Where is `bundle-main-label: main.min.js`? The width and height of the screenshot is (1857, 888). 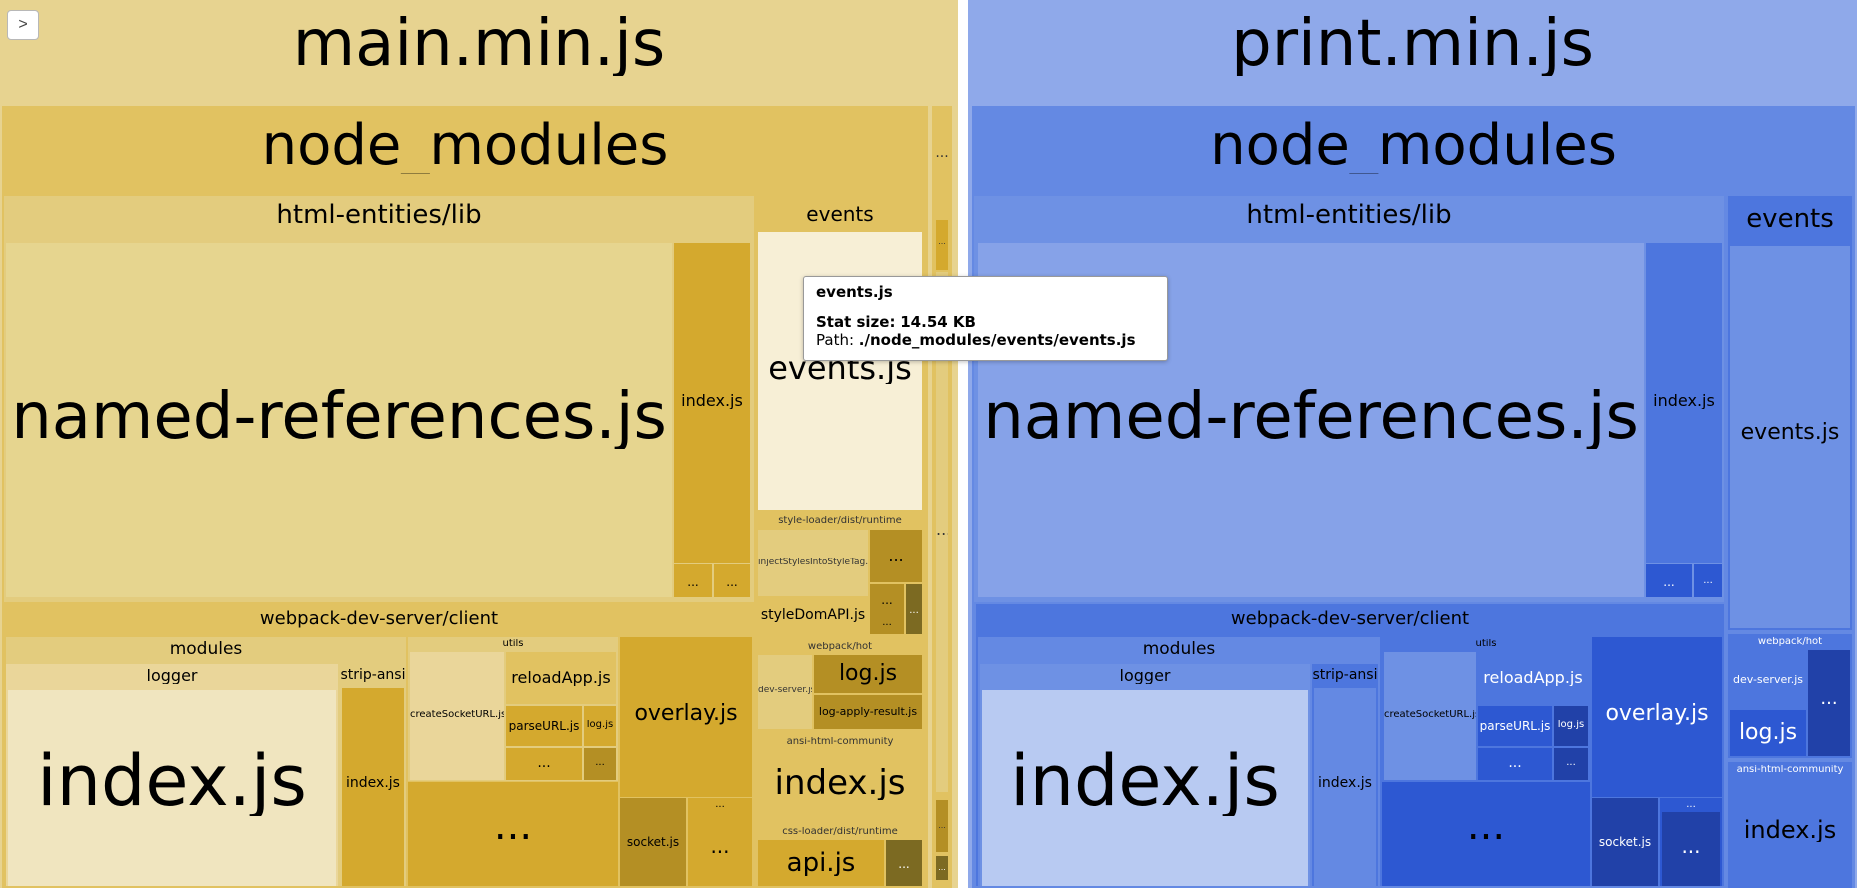 bundle-main-label: main.min.js is located at coordinates (479, 44).